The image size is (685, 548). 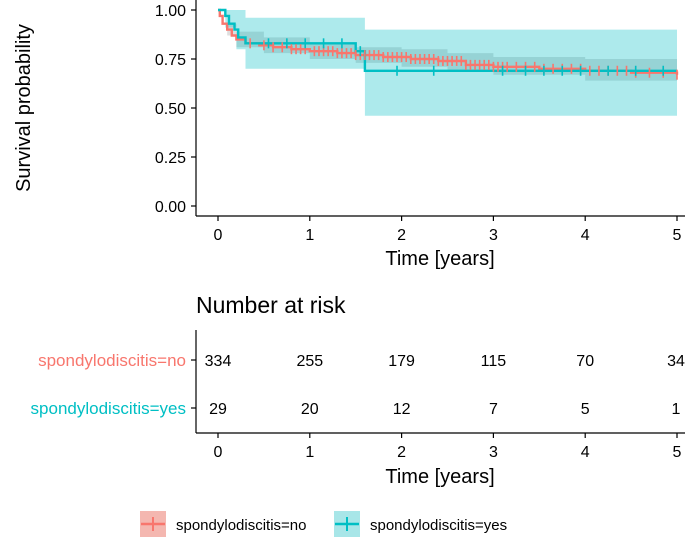 What do you see at coordinates (585, 452) in the screenshot?
I see `risk-x-tick-label: 4` at bounding box center [585, 452].